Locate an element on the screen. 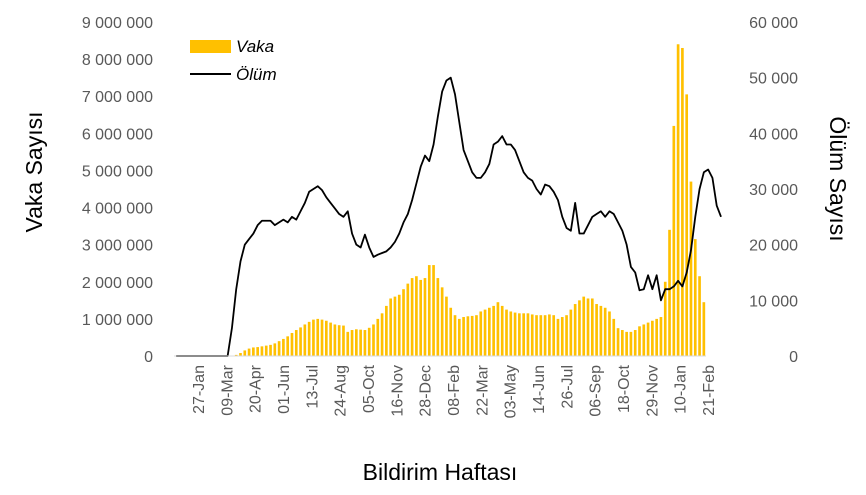 The image size is (866, 495). y-left-tick-label: 9 000 000 is located at coordinates (117, 23).